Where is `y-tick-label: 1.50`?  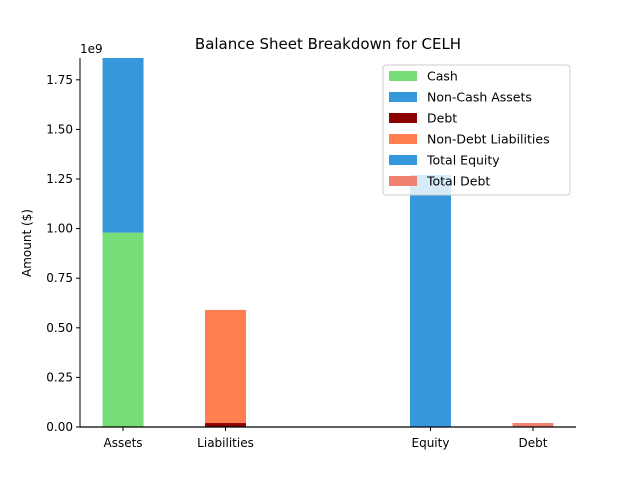 y-tick-label: 1.50 is located at coordinates (59, 129).